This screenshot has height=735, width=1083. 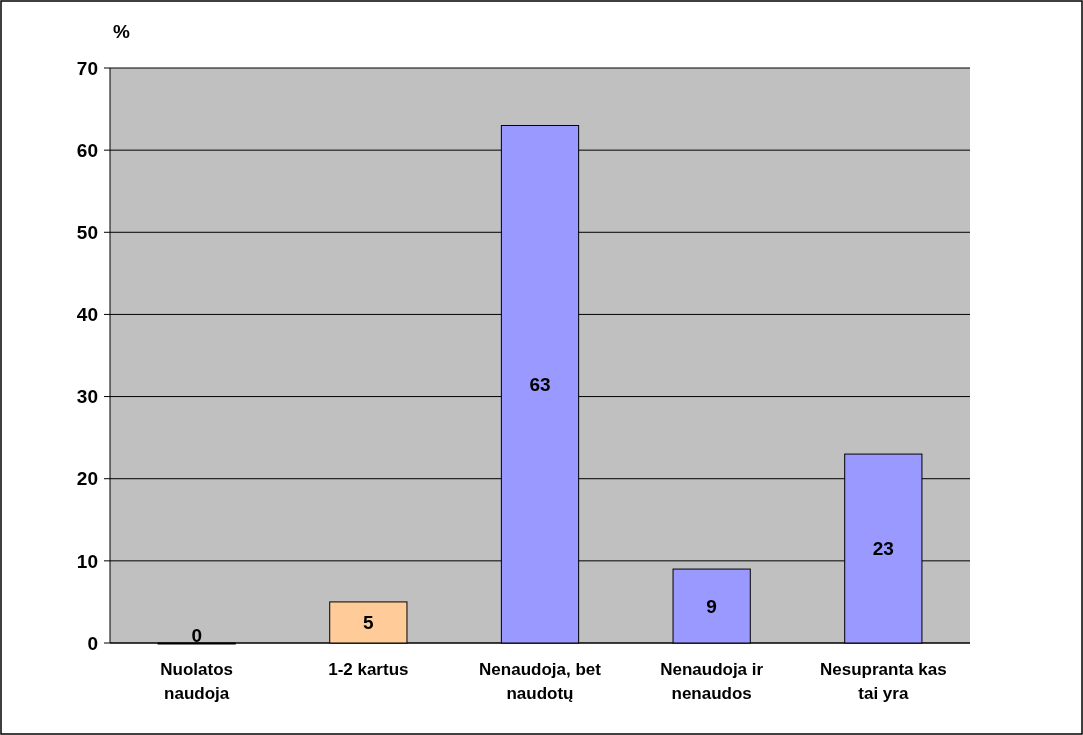 What do you see at coordinates (540, 681) in the screenshot?
I see `x-tick-label: Nenaudoja, bet naudotų` at bounding box center [540, 681].